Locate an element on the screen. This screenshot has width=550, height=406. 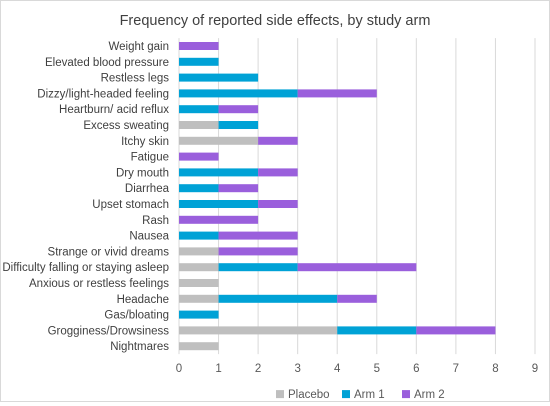
bar-placebo-anxious-or-restless-feelings is located at coordinates (199, 283).